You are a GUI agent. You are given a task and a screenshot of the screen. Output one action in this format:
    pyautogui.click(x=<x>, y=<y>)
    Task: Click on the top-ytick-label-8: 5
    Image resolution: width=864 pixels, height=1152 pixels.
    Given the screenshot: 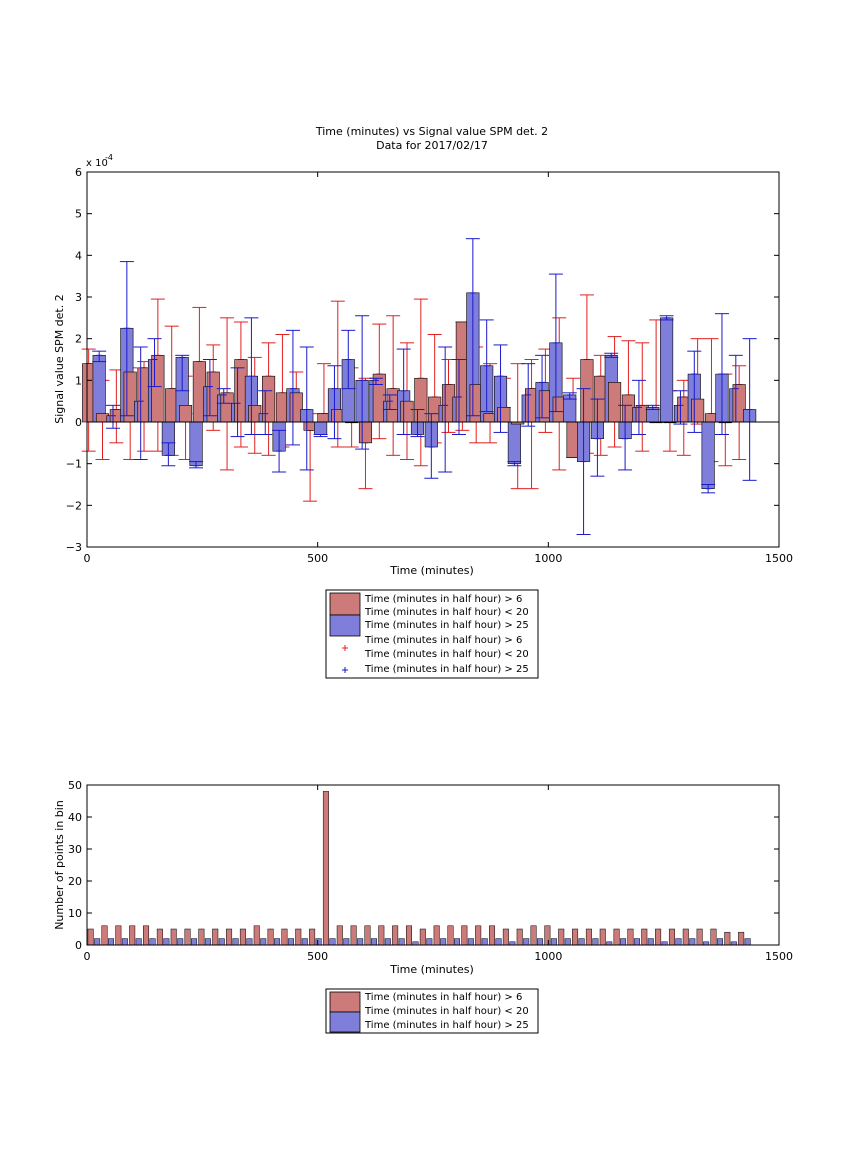 What is the action you would take?
    pyautogui.click(x=78, y=214)
    